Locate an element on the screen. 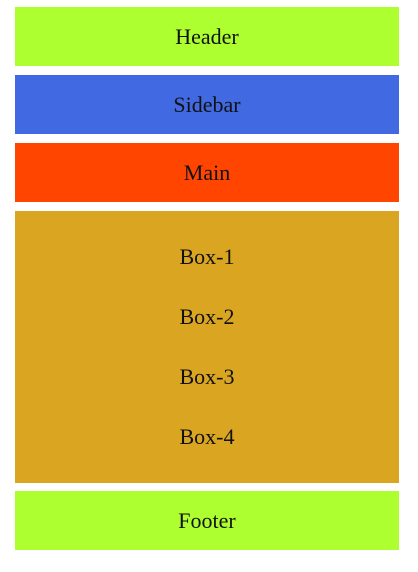  sidebar-label: Sidebar is located at coordinates (207, 104).